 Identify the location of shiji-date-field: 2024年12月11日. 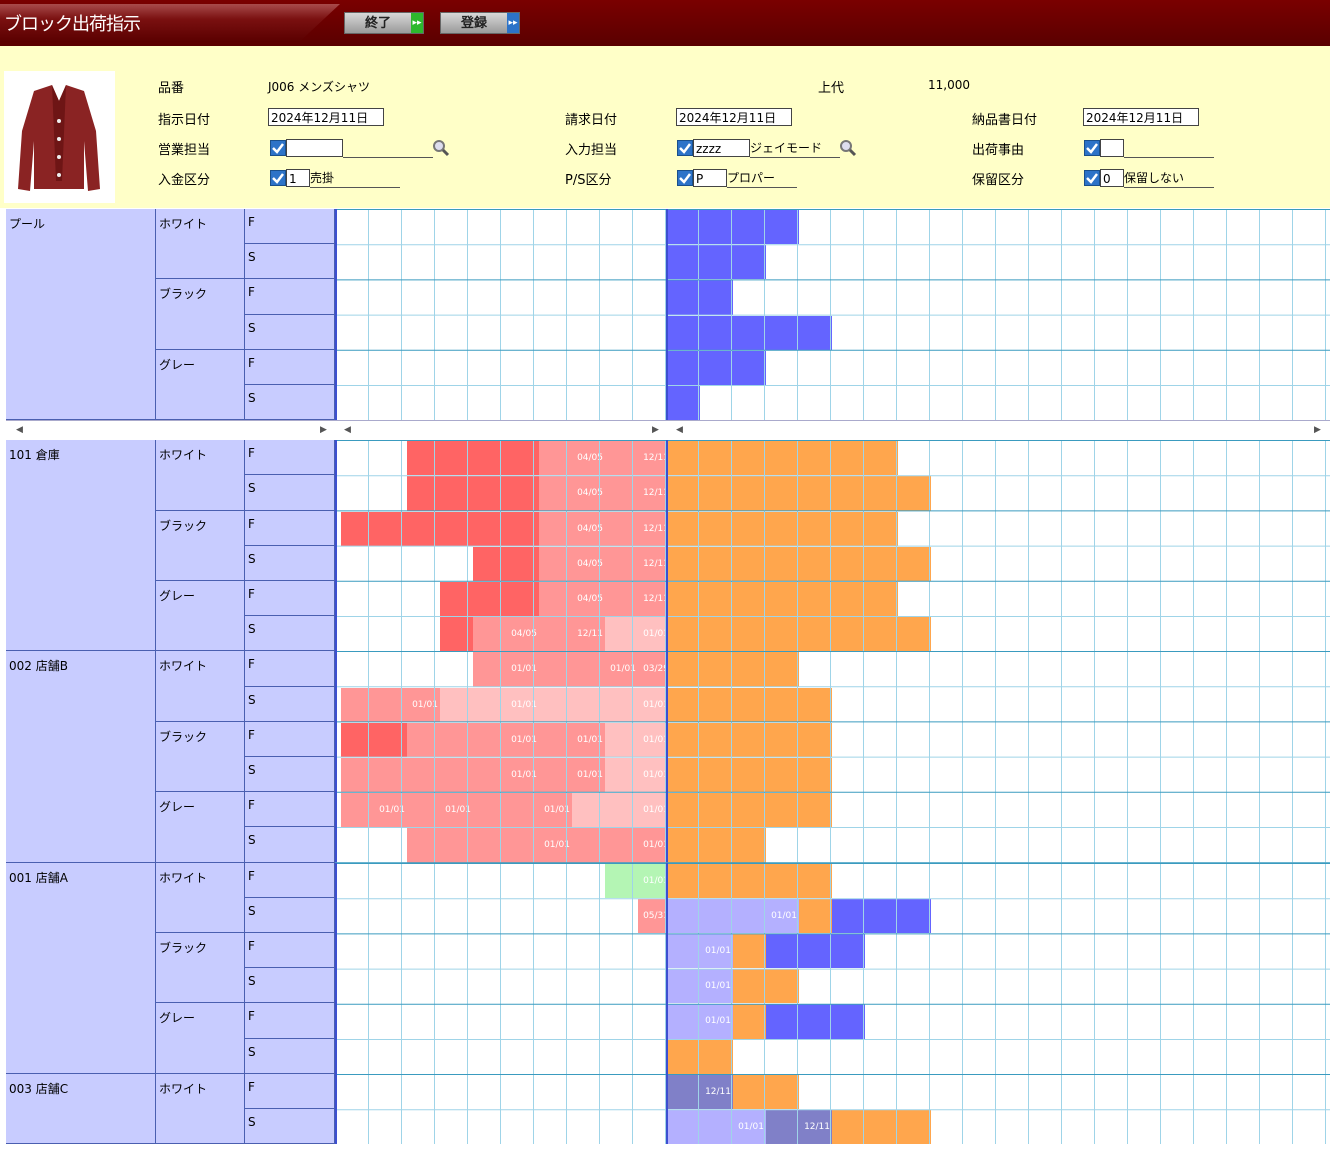
(326, 117).